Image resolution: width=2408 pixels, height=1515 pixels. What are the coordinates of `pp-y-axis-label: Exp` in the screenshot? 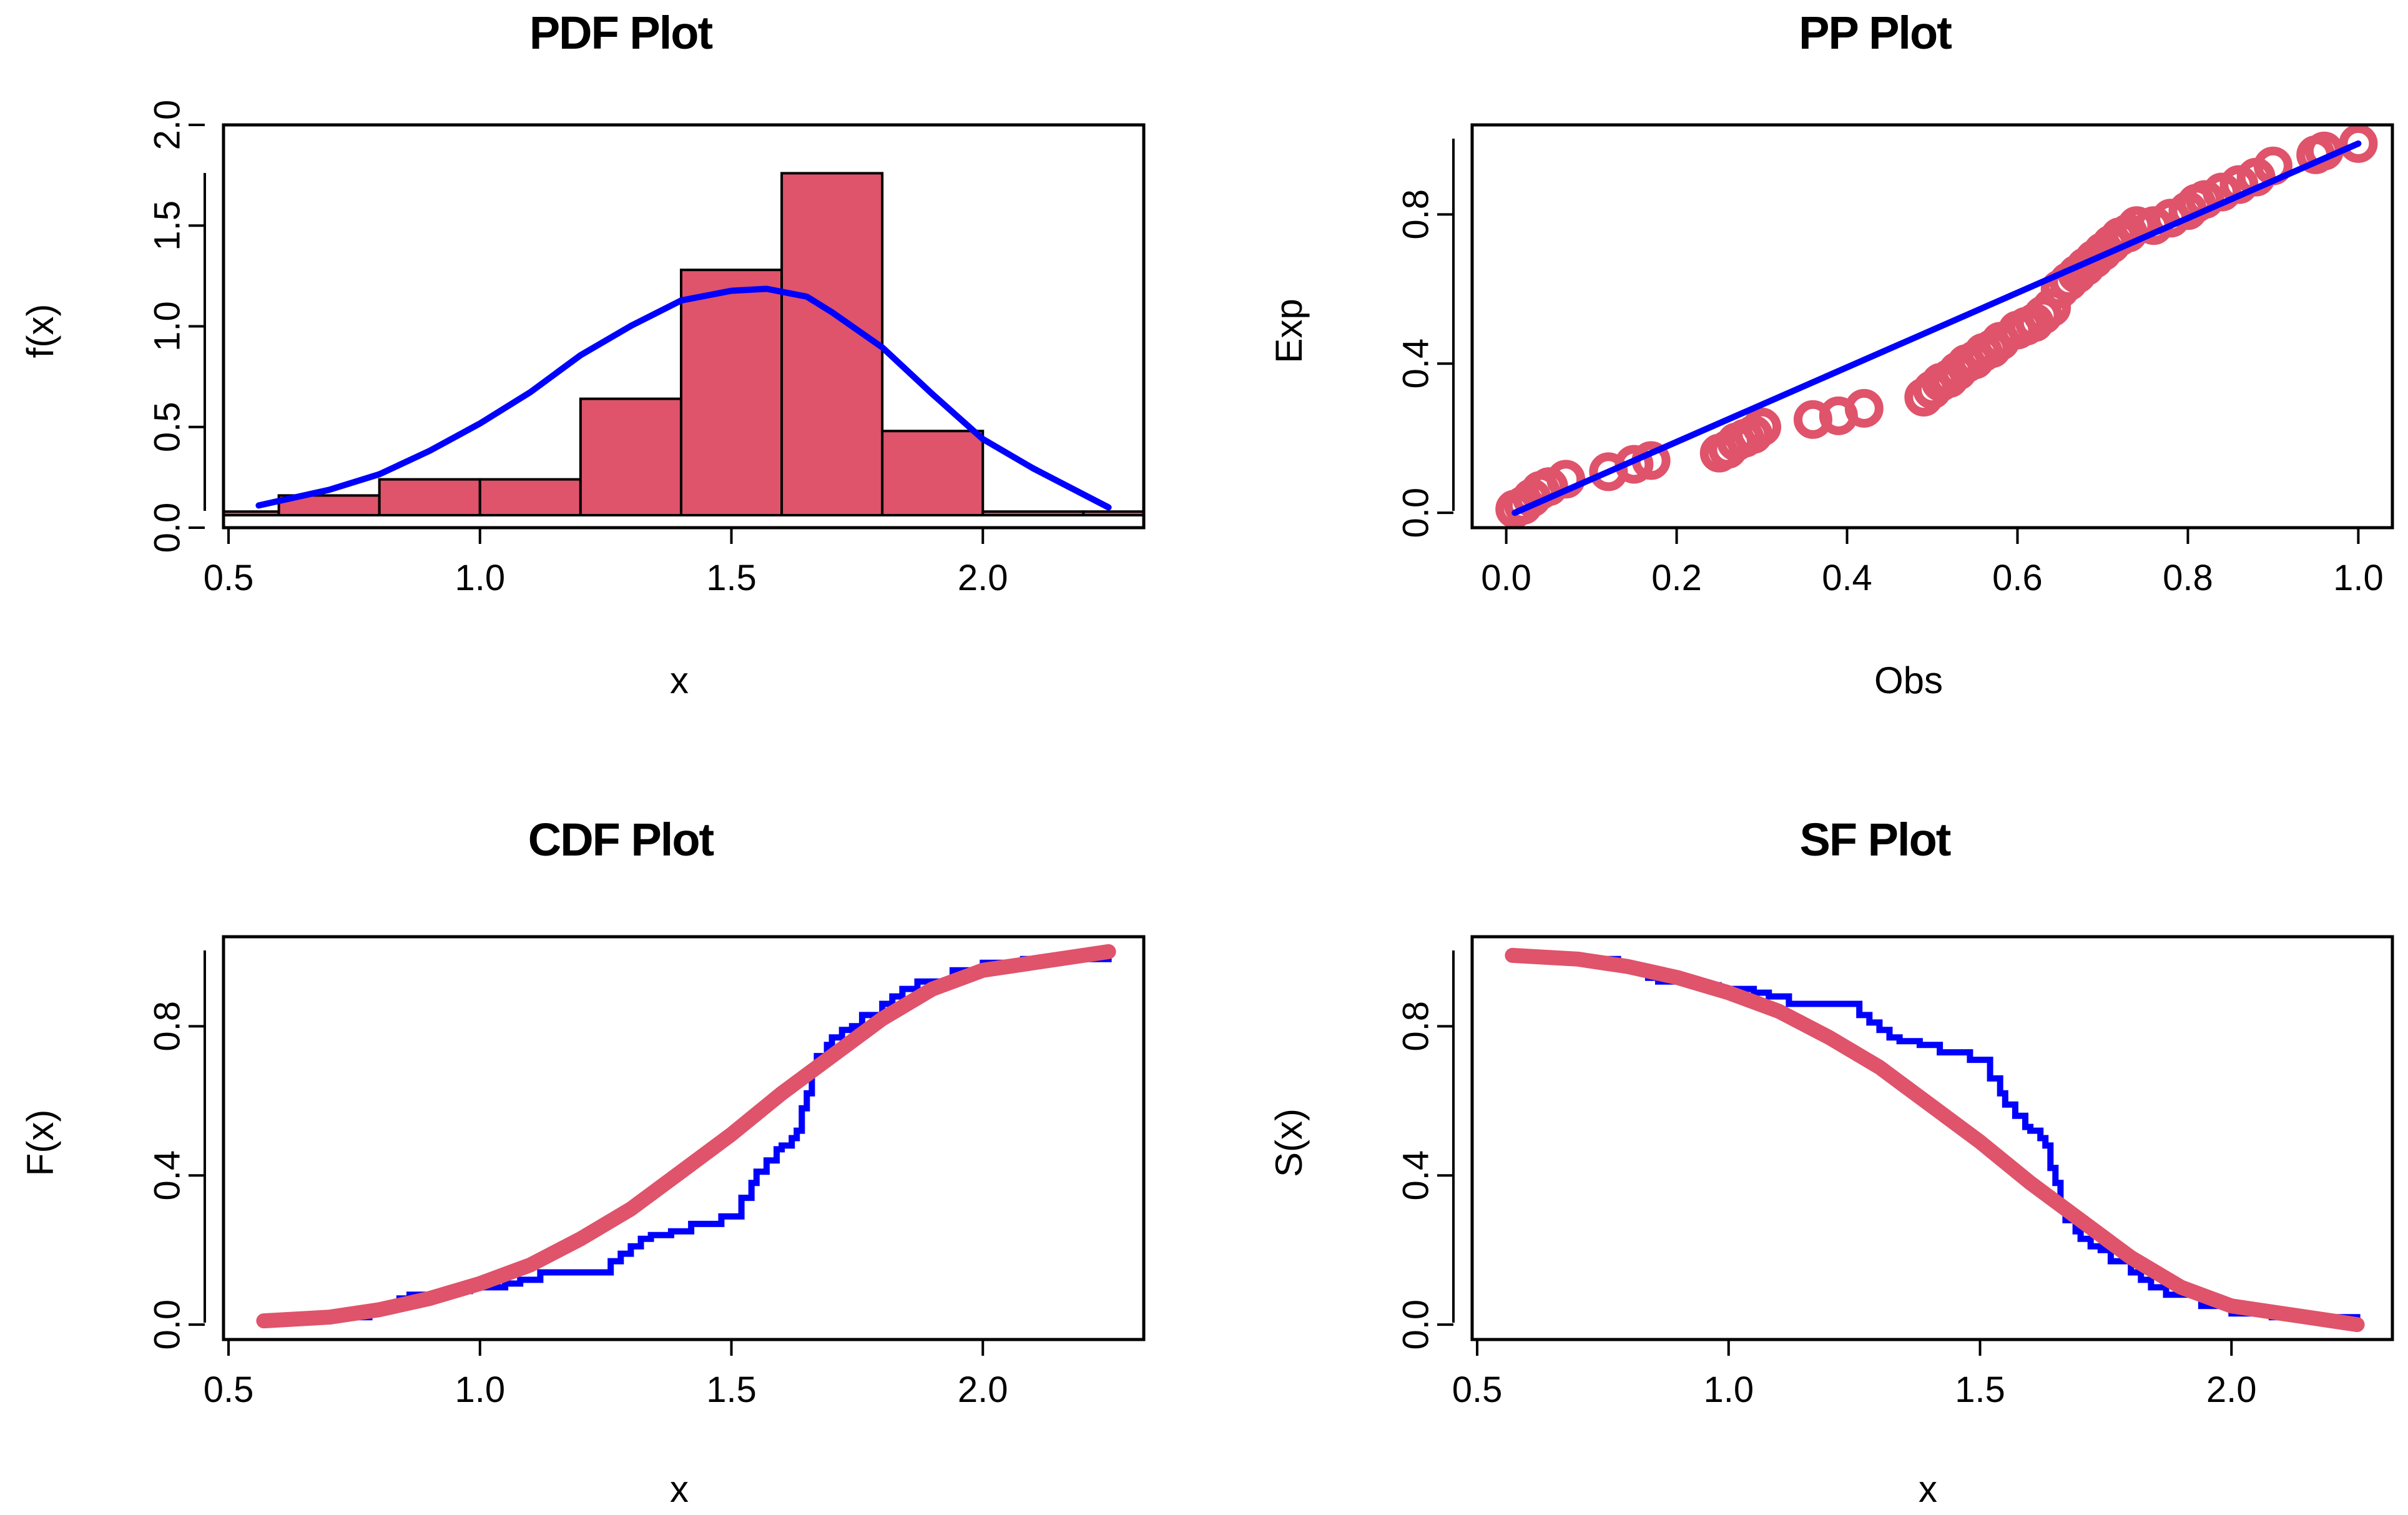 It's located at (1289, 331).